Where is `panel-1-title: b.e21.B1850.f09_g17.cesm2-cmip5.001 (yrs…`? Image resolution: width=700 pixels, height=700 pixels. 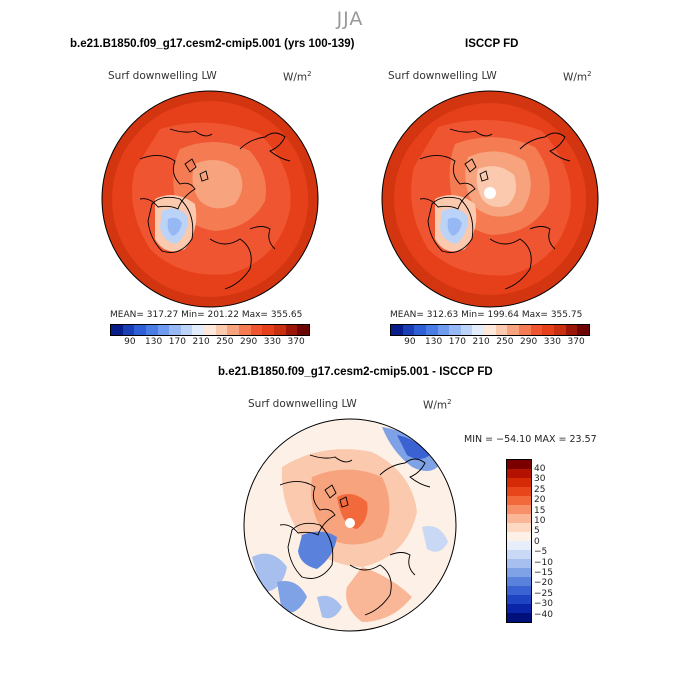
panel-1-title: b.e21.B1850.f09_g17.cesm2-cmip5.001 (yrs… is located at coordinates (212, 44).